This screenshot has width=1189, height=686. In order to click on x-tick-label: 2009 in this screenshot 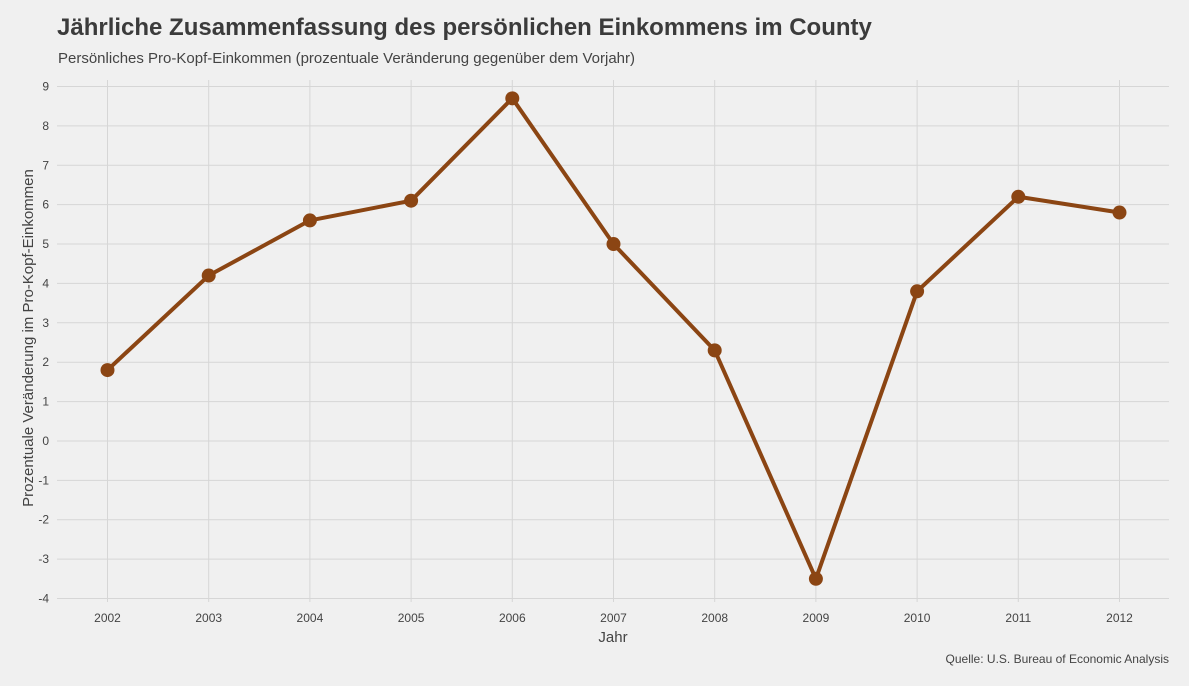, I will do `click(816, 618)`.